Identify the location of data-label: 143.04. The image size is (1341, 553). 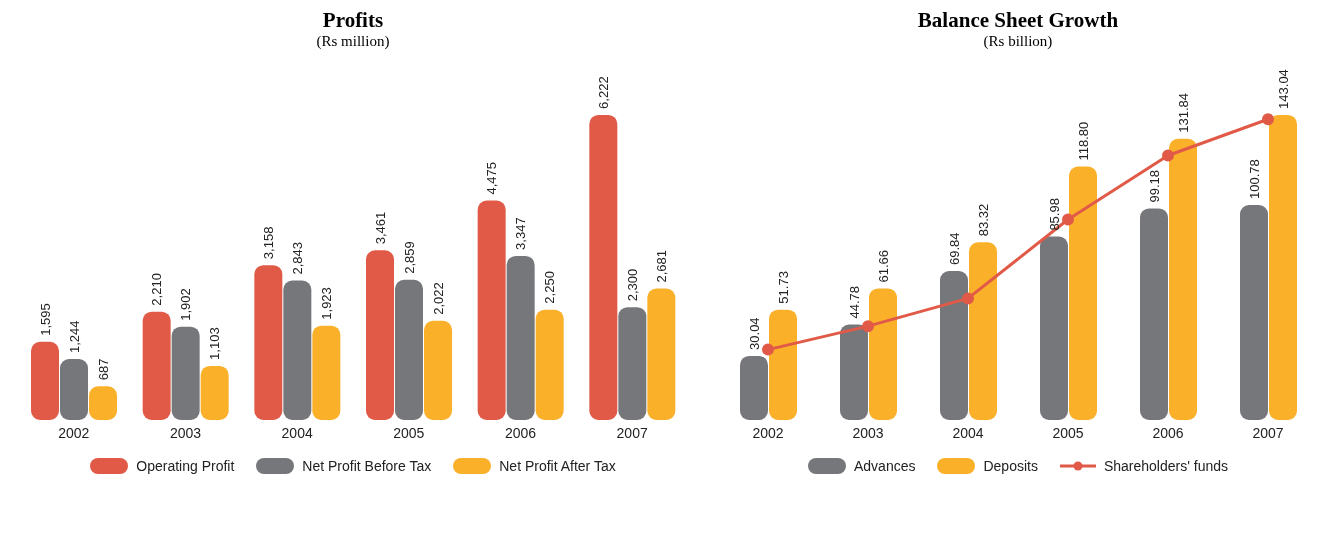
(1283, 89).